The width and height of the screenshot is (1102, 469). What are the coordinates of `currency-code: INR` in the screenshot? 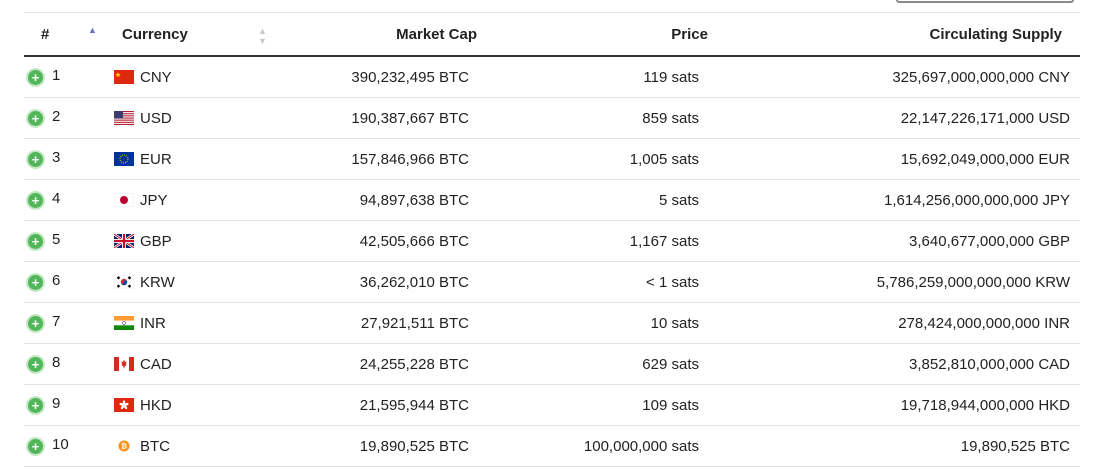 It's located at (153, 323).